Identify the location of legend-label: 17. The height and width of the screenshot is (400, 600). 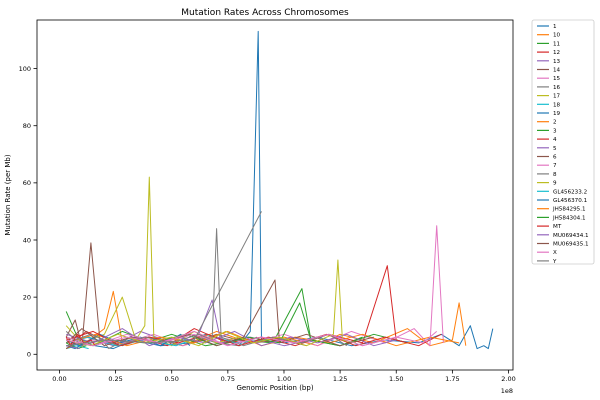
(557, 97).